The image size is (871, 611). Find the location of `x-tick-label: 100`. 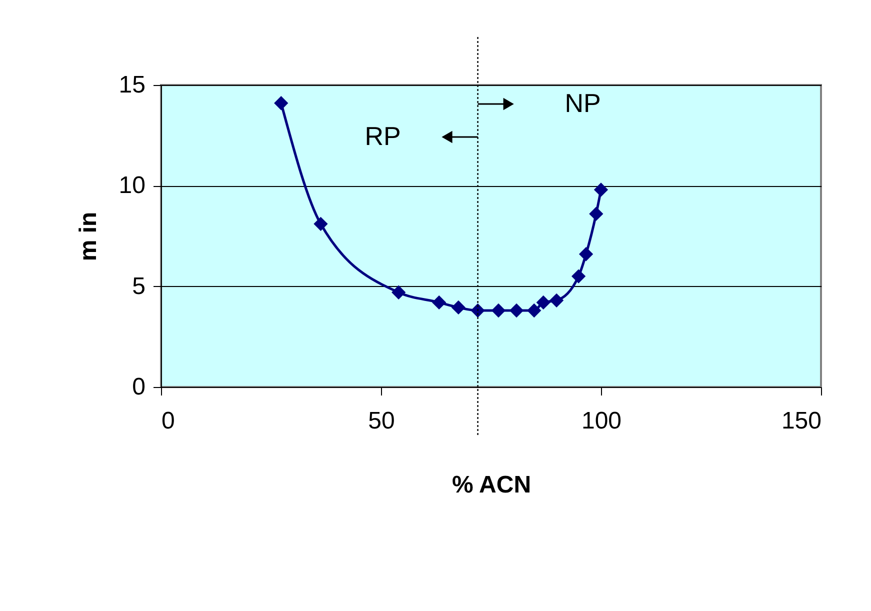

x-tick-label: 100 is located at coordinates (601, 421).